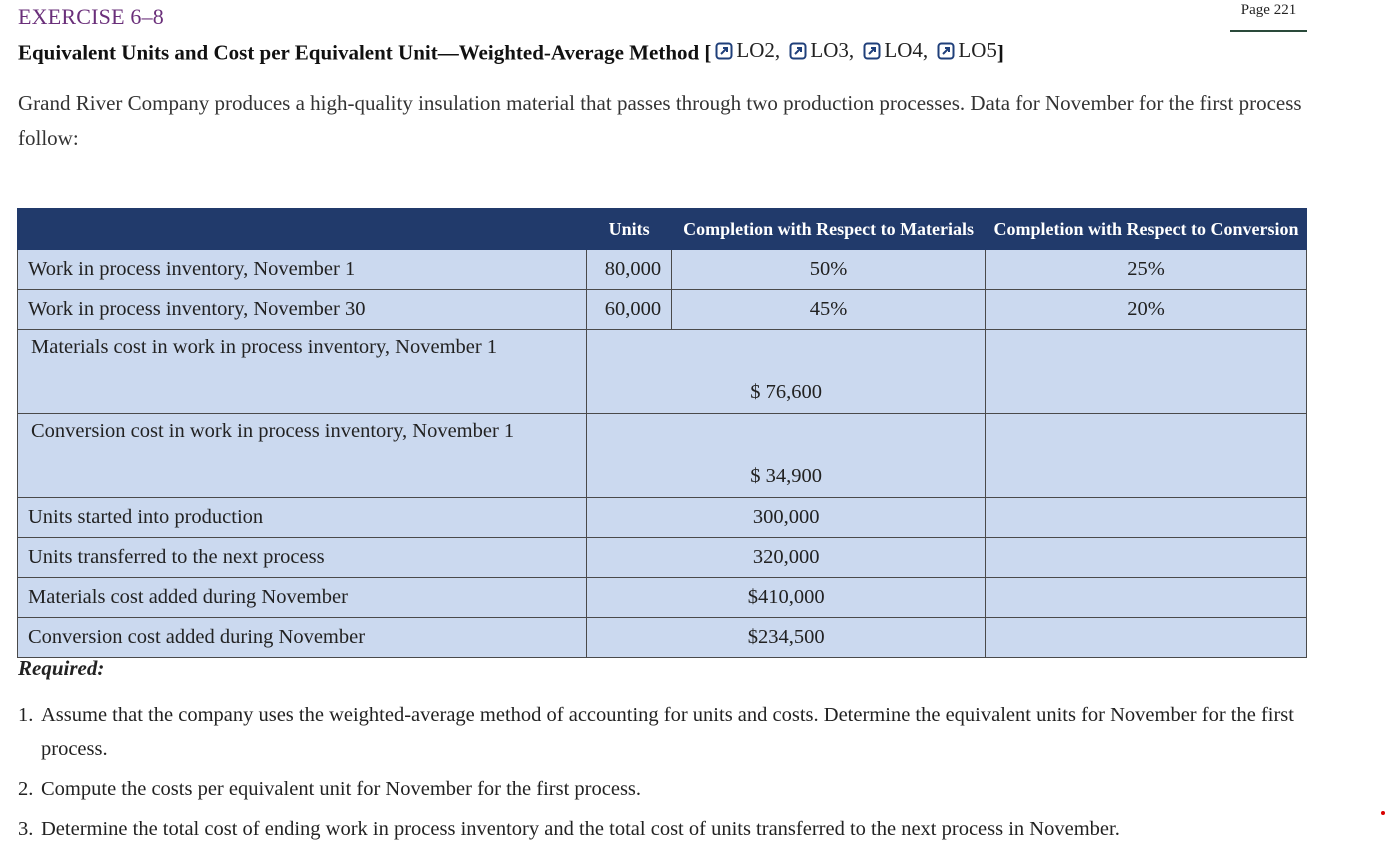 Image resolution: width=1388 pixels, height=852 pixels. I want to click on item-number: 3., so click(26, 829).